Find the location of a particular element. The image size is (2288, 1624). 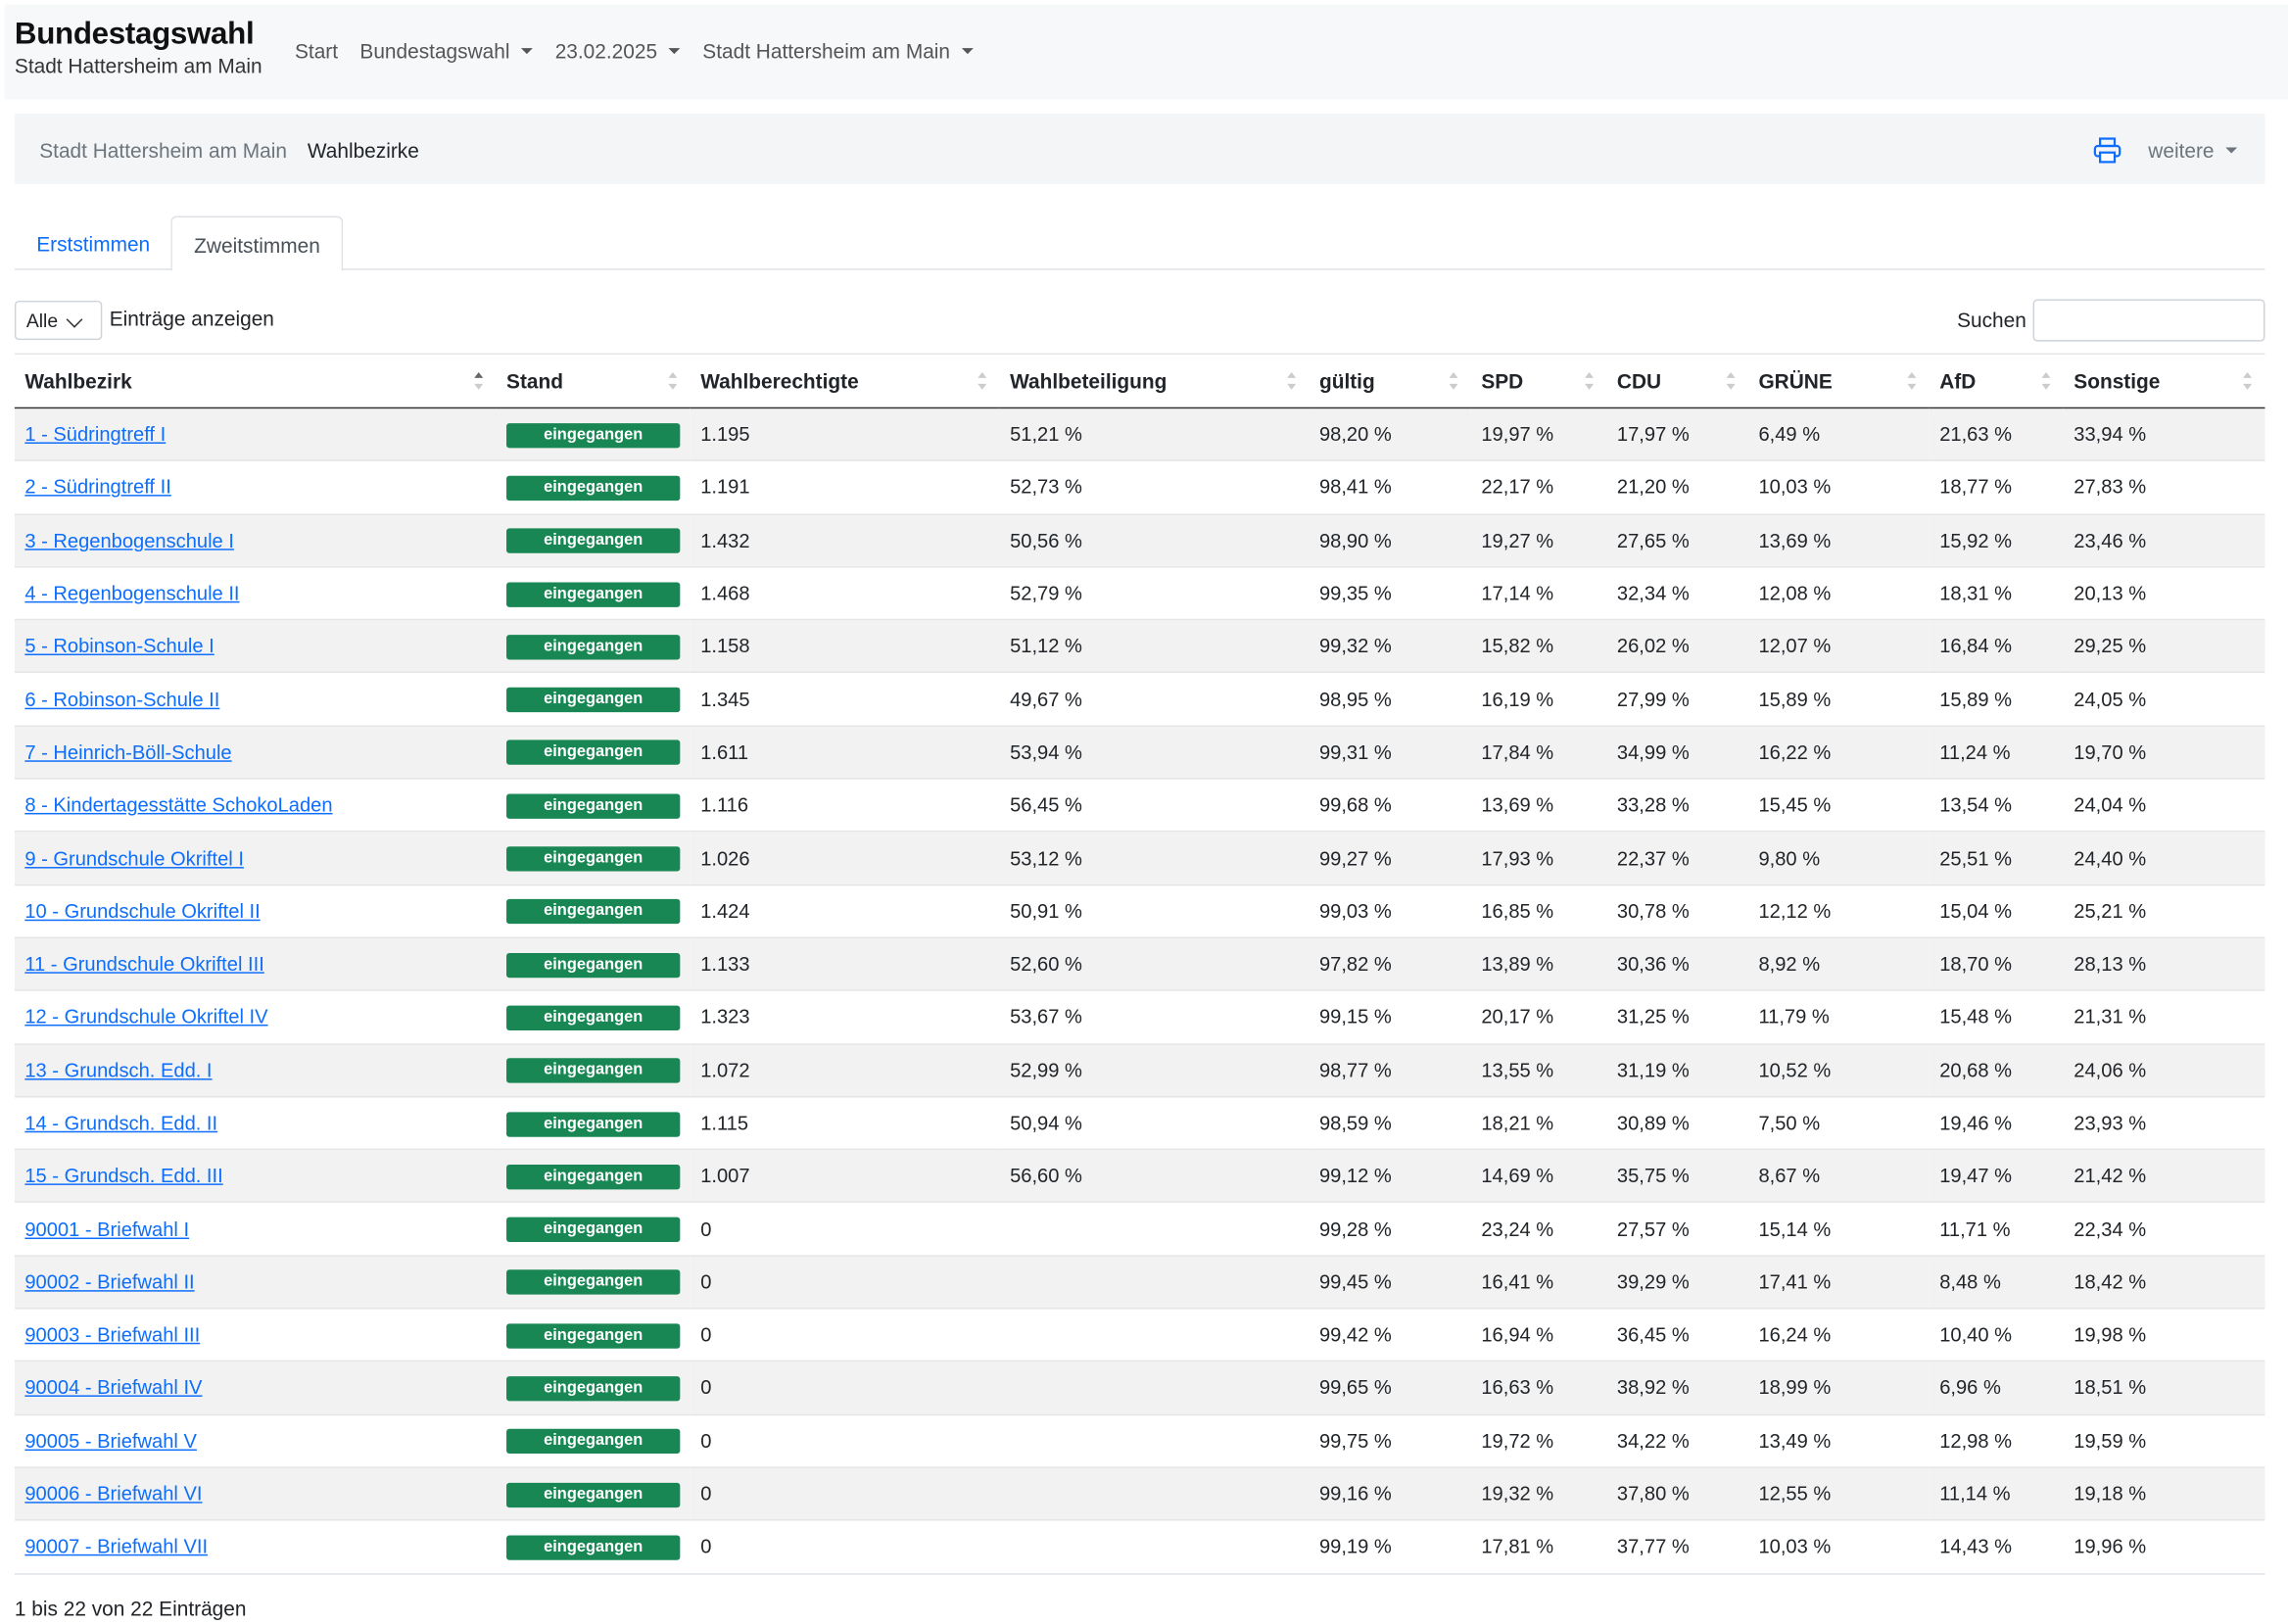

column-header-7: GRÜNE is located at coordinates (1839, 381).